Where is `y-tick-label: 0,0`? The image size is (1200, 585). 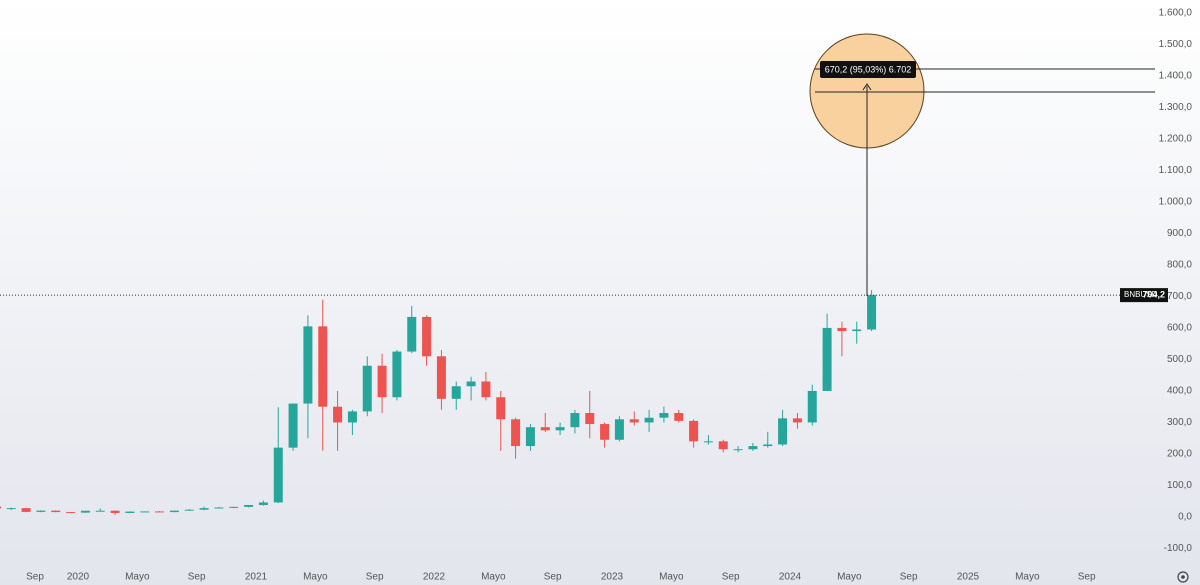
y-tick-label: 0,0 is located at coordinates (1185, 517).